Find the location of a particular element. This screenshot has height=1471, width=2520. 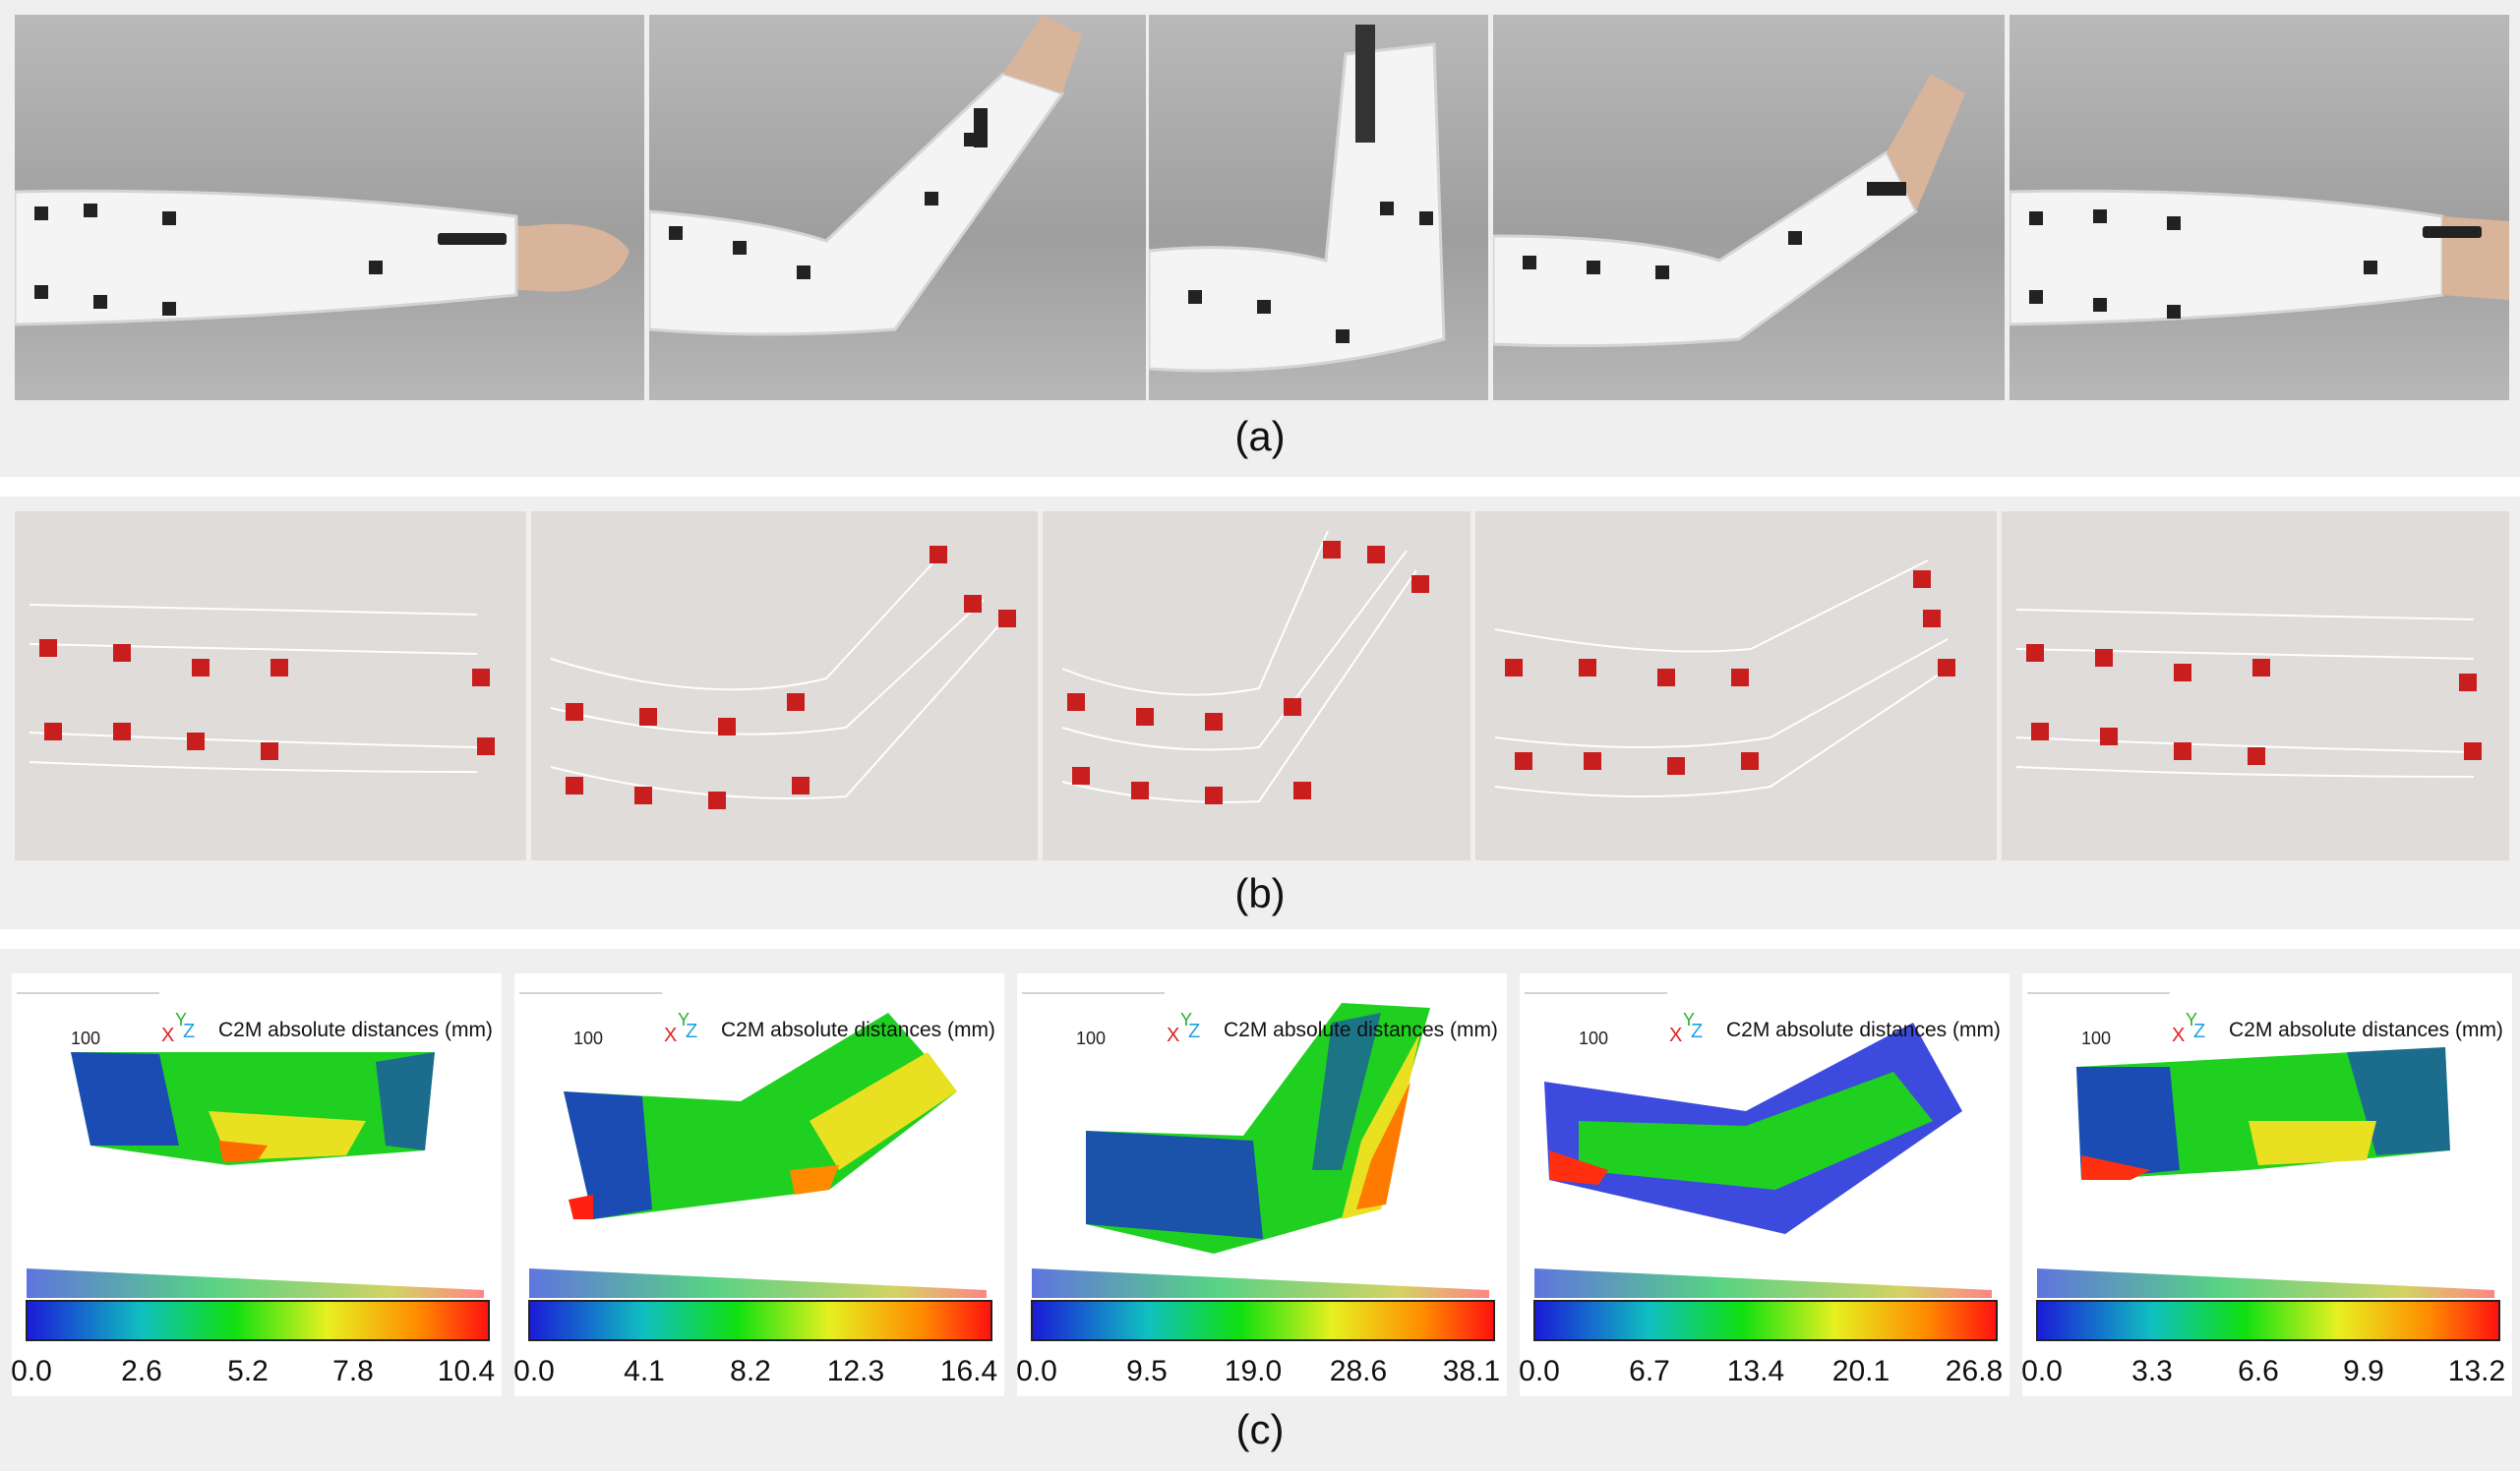

axis-z-4: Z is located at coordinates (1697, 1032).